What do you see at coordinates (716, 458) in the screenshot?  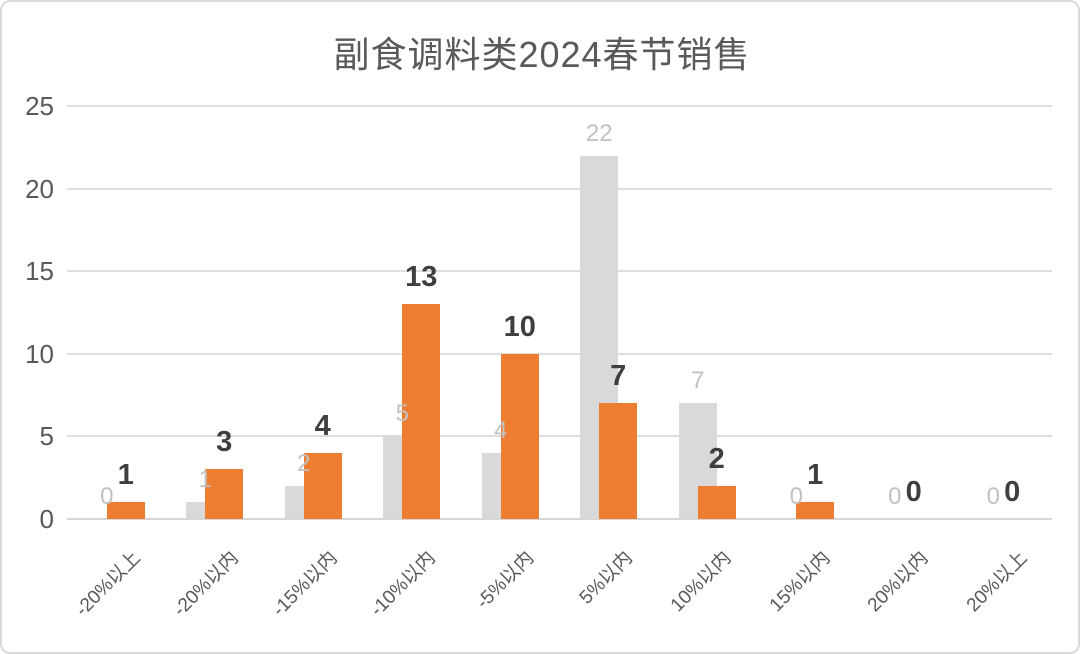 I see `value-label-orange: 2` at bounding box center [716, 458].